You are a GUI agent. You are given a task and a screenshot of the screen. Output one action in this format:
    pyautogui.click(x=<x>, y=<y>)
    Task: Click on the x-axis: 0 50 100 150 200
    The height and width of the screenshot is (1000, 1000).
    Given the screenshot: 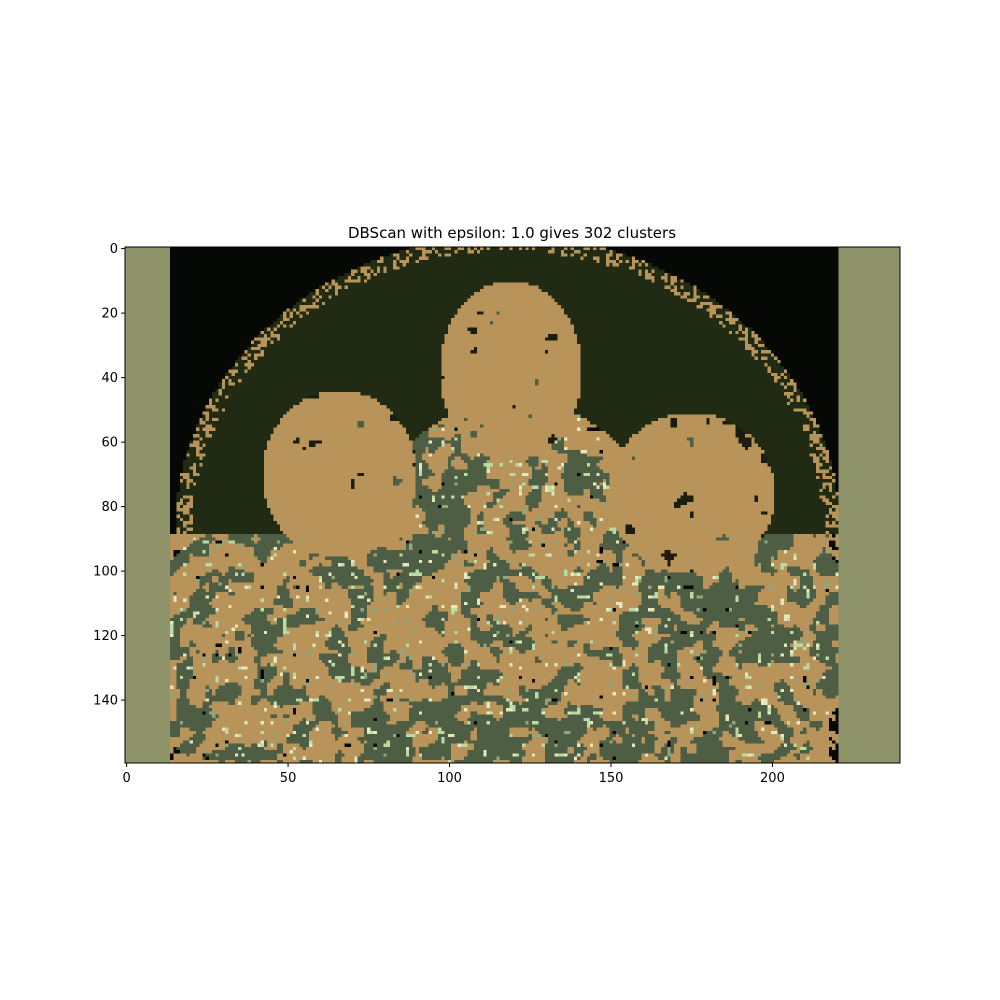 What is the action you would take?
    pyautogui.click(x=453, y=774)
    